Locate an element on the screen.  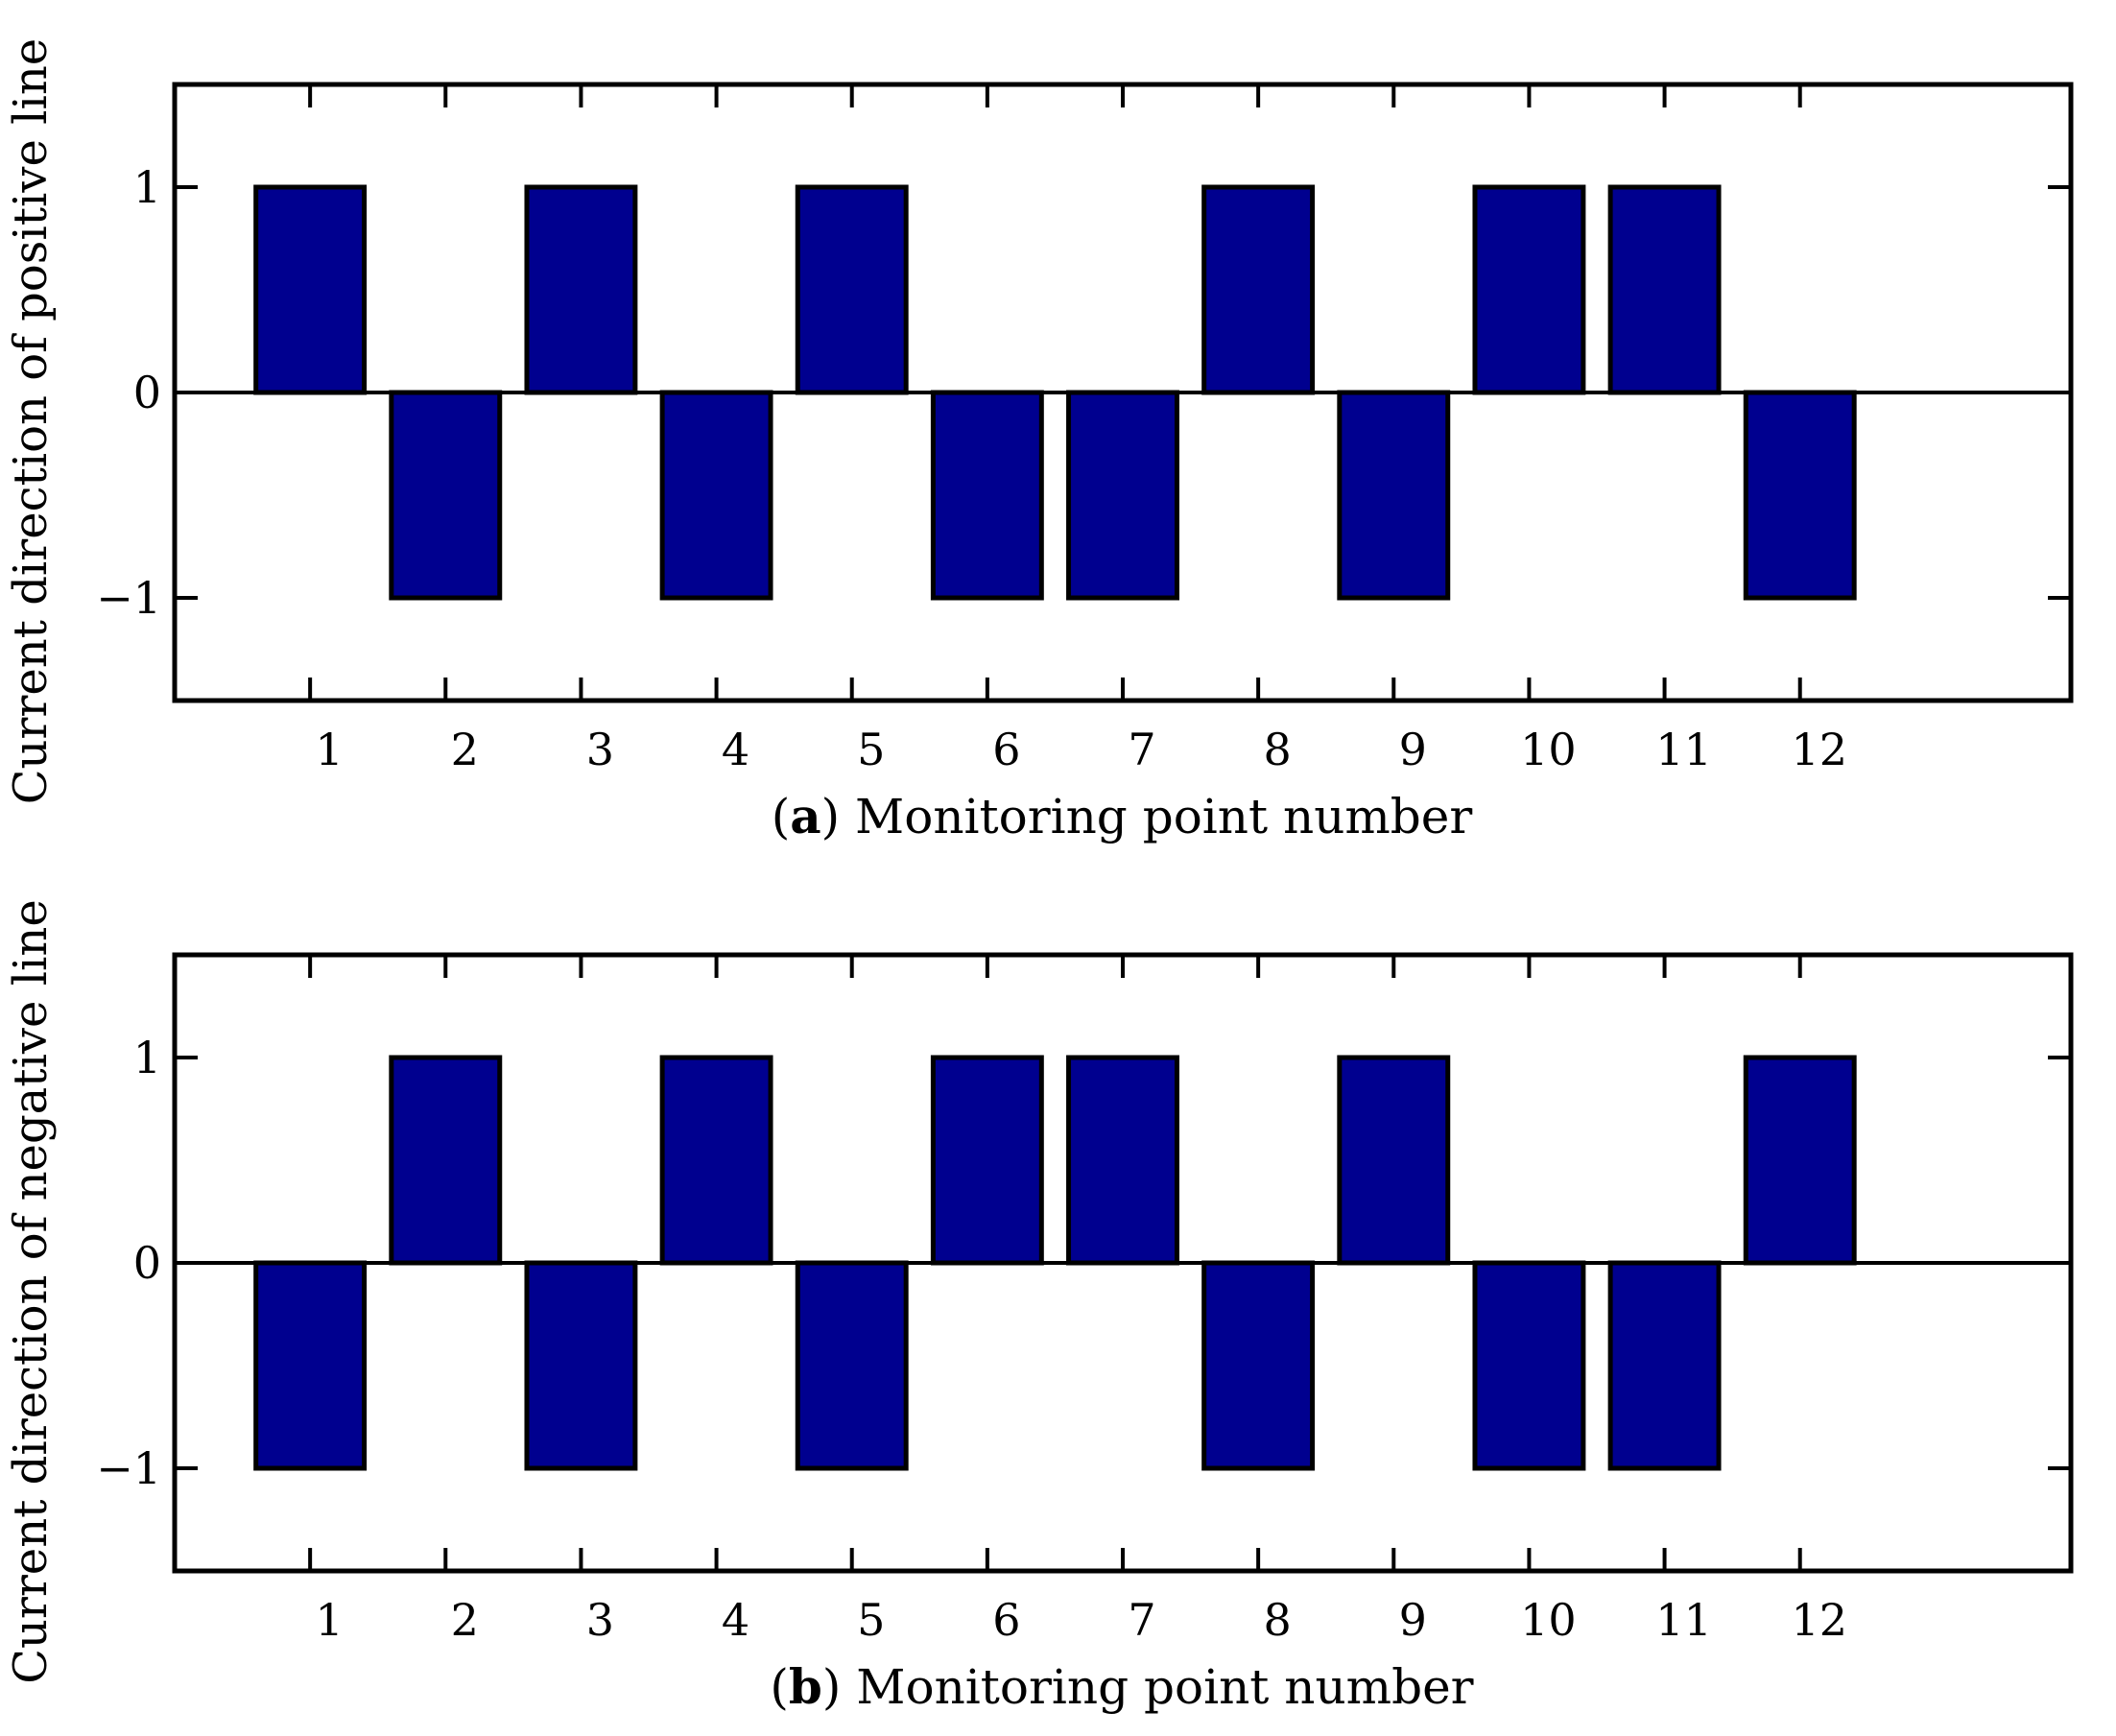
panel-letter: b is located at coordinates (805, 1686).